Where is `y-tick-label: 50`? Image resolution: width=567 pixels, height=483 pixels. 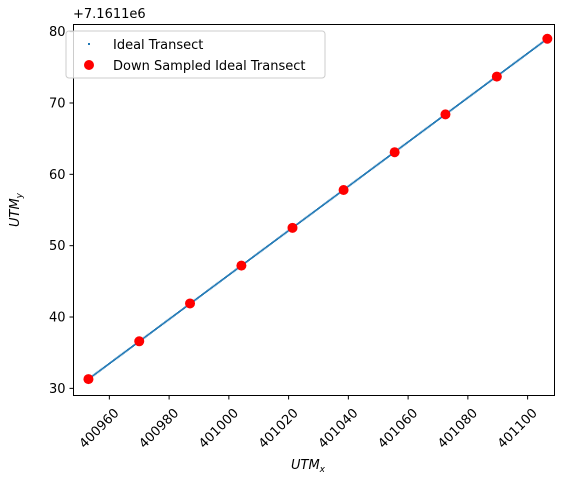
y-tick-label: 50 is located at coordinates (57, 246).